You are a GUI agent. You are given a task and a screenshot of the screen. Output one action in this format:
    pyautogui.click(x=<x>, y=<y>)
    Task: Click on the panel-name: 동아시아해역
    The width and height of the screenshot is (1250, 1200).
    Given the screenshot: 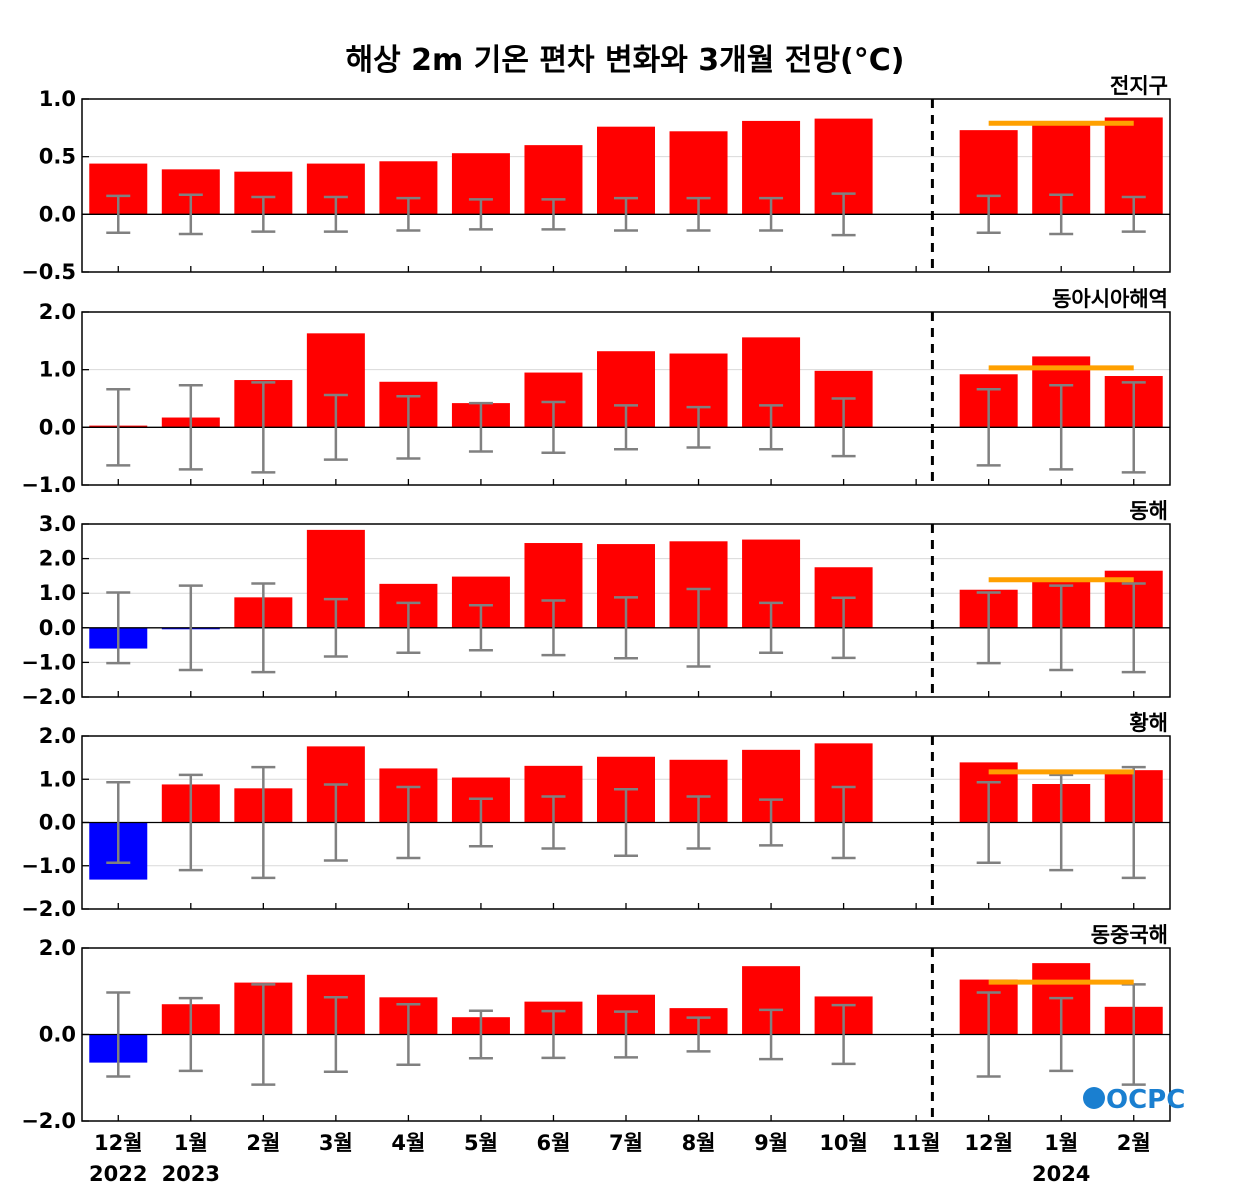 What is the action you would take?
    pyautogui.click(x=1110, y=299)
    